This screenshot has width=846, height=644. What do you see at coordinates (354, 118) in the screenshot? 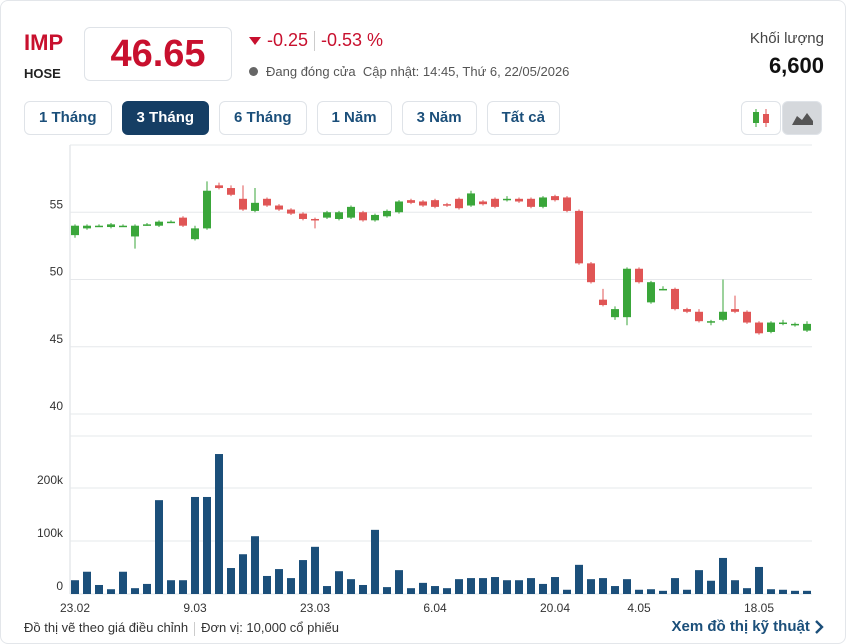
I see `range-tab: 1 Năm` at bounding box center [354, 118].